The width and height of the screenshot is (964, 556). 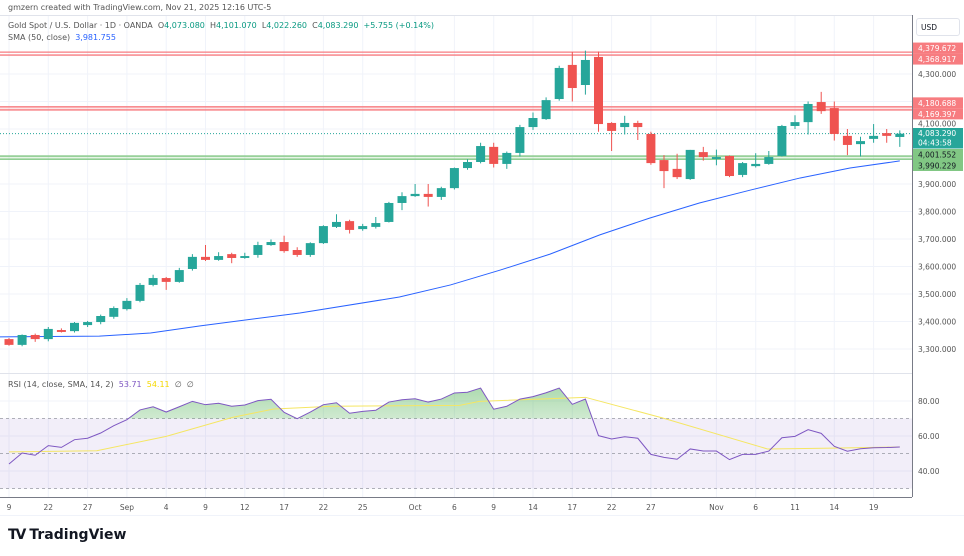 What do you see at coordinates (937, 103) in the screenshot?
I see `price-level-label: 4,180.688` at bounding box center [937, 103].